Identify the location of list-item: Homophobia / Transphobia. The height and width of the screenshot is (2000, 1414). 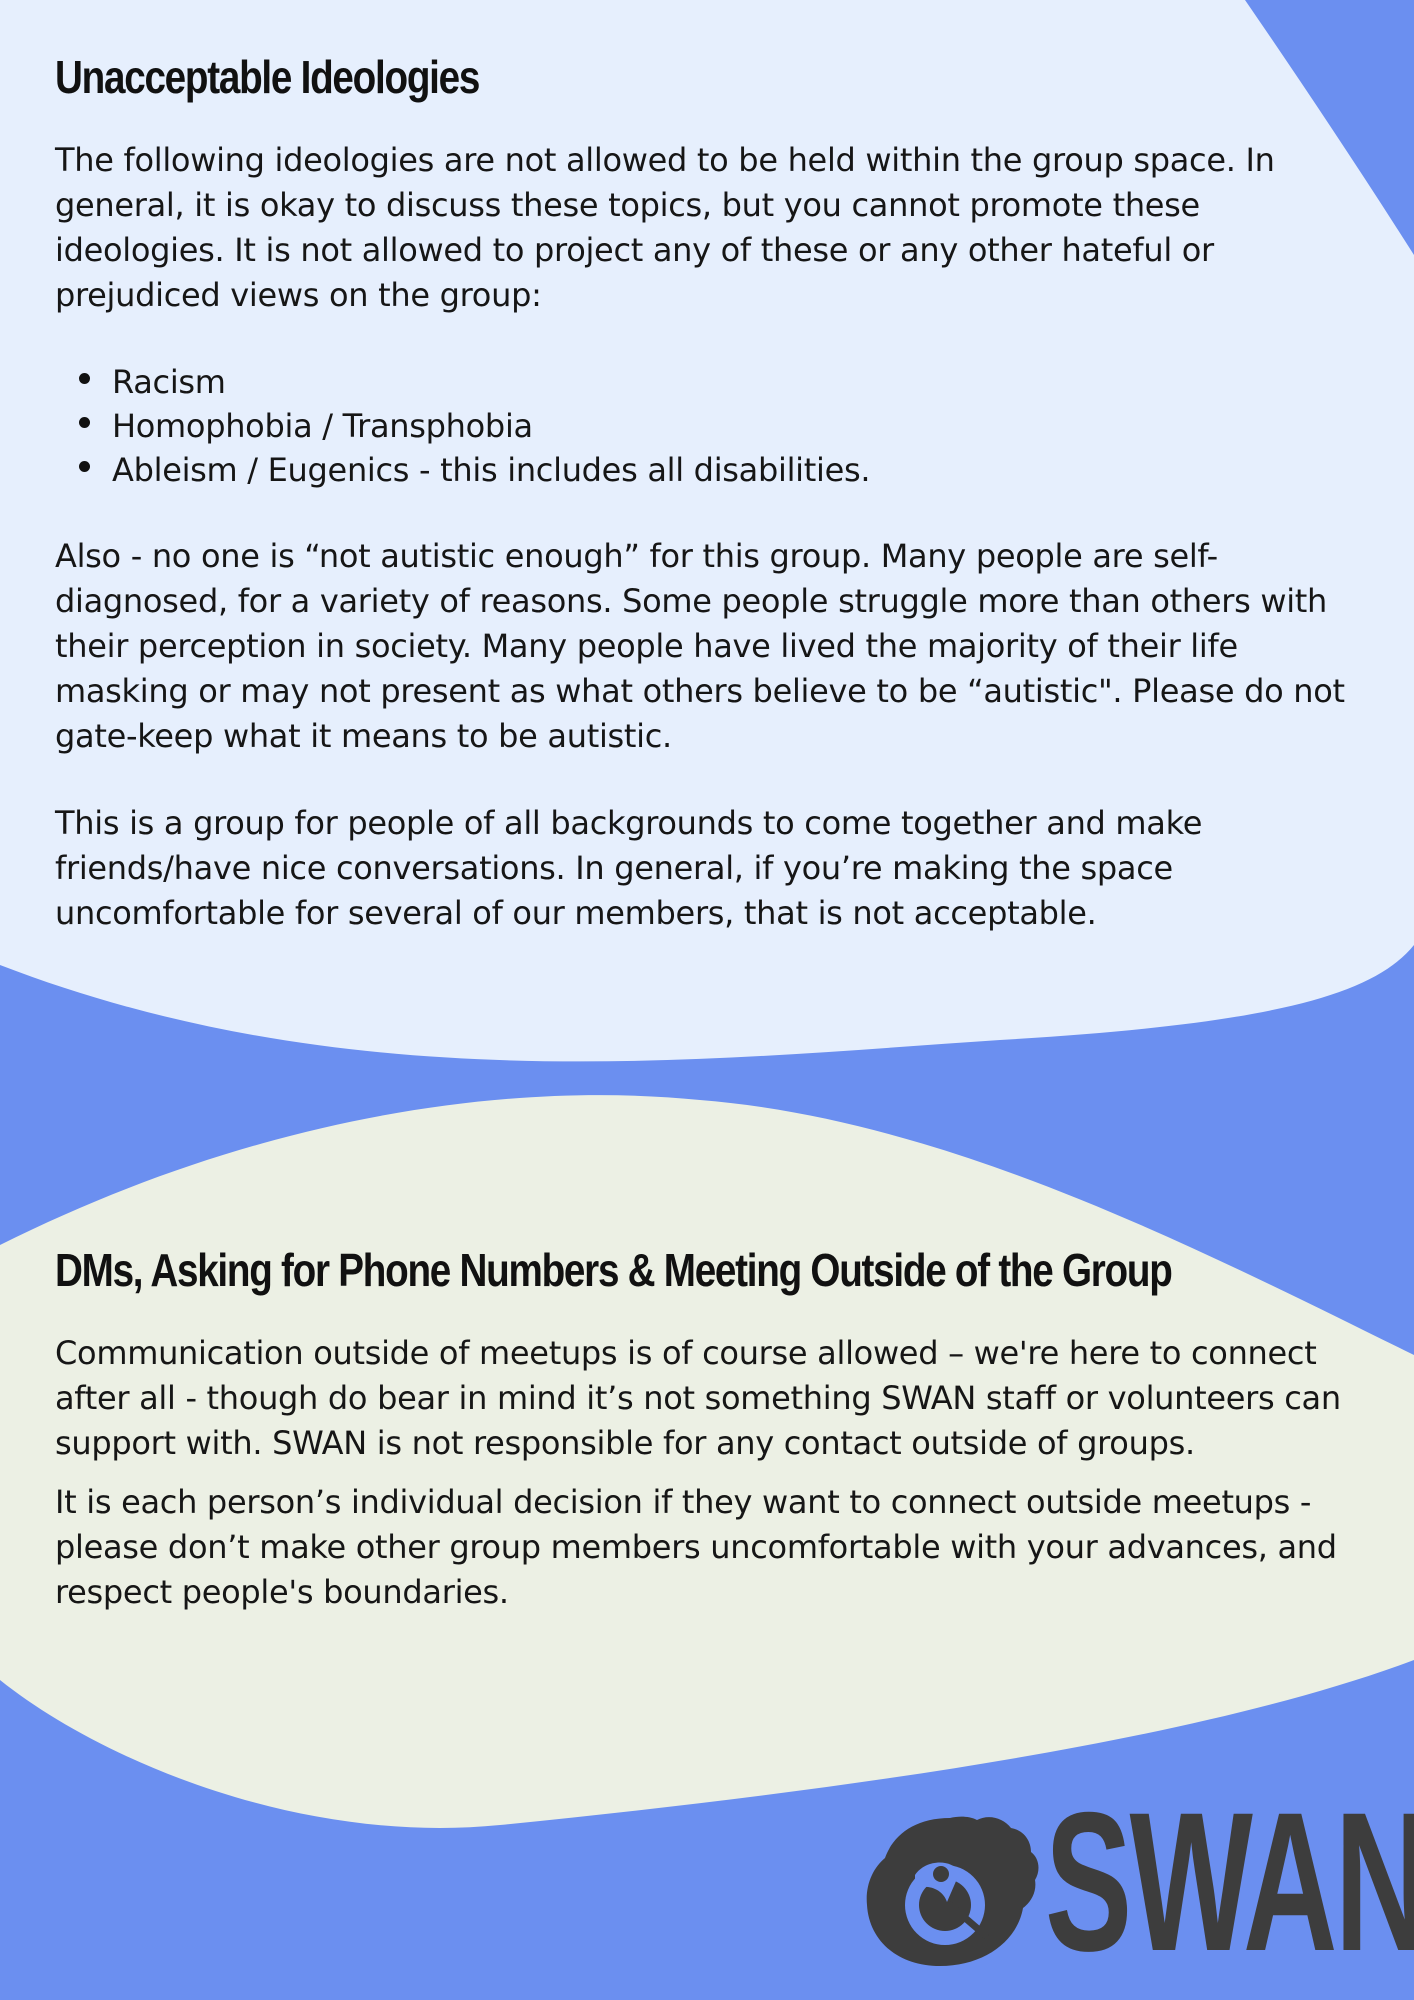
(717, 426).